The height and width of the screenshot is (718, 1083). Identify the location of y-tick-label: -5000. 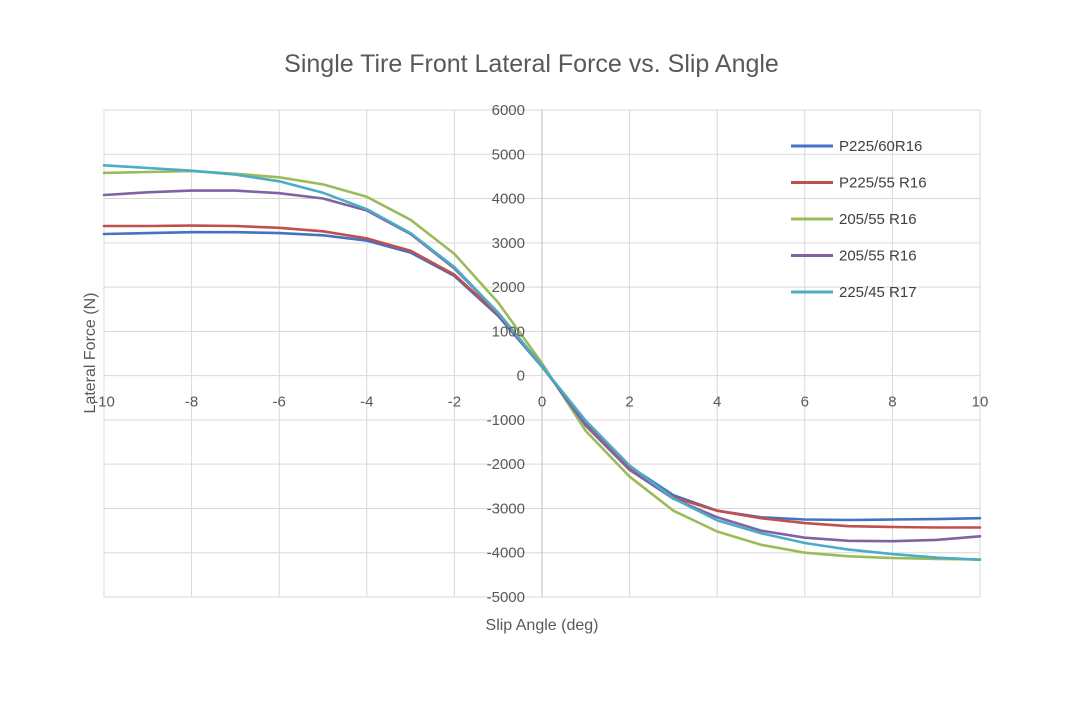
(506, 597).